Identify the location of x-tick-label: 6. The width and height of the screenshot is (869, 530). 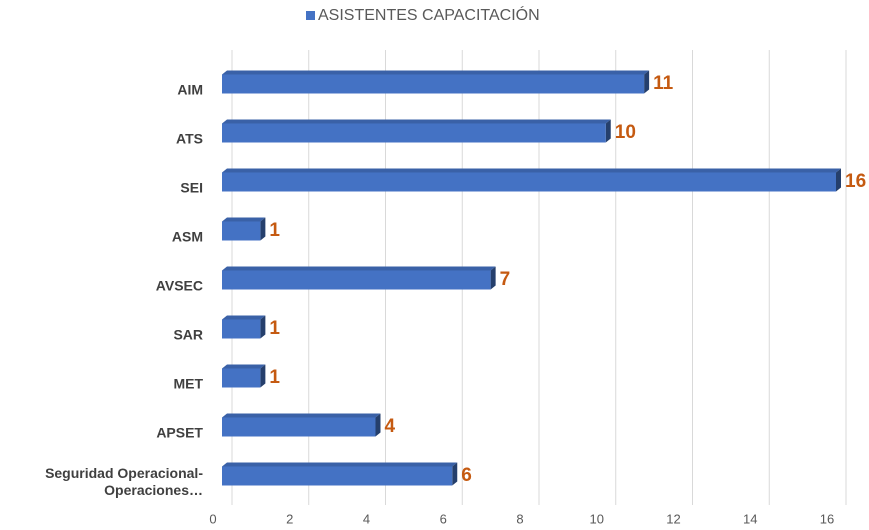
(443, 518).